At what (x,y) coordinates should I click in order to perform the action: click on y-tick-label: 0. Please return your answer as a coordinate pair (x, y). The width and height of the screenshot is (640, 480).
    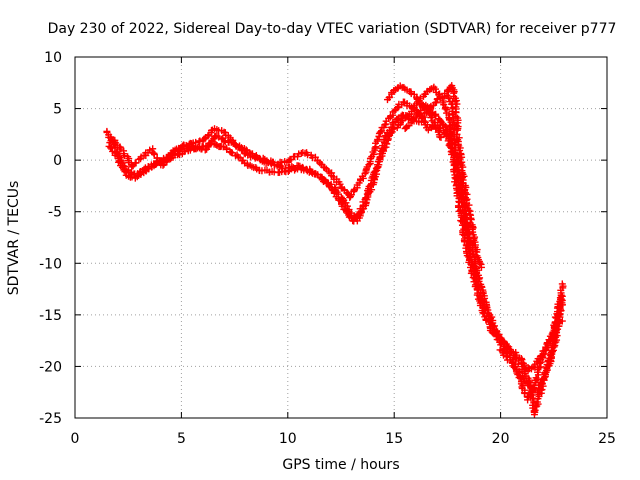
    Looking at the image, I should click on (57, 161).